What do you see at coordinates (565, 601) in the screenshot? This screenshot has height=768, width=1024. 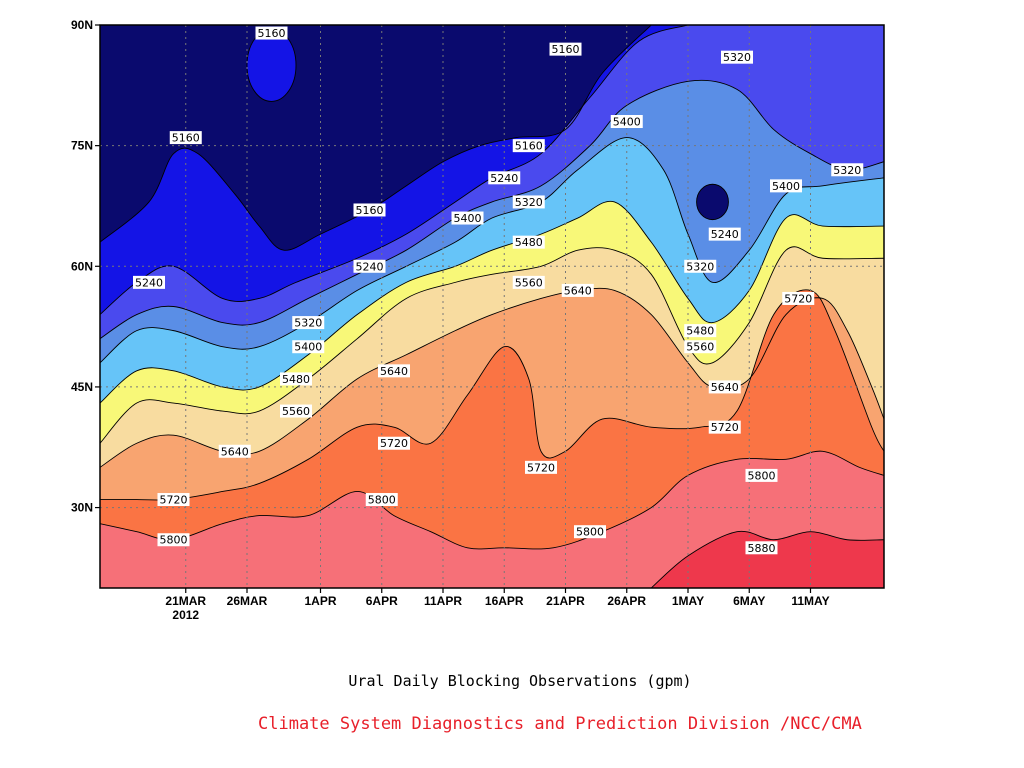 I see `x-tick-label: 21APR` at bounding box center [565, 601].